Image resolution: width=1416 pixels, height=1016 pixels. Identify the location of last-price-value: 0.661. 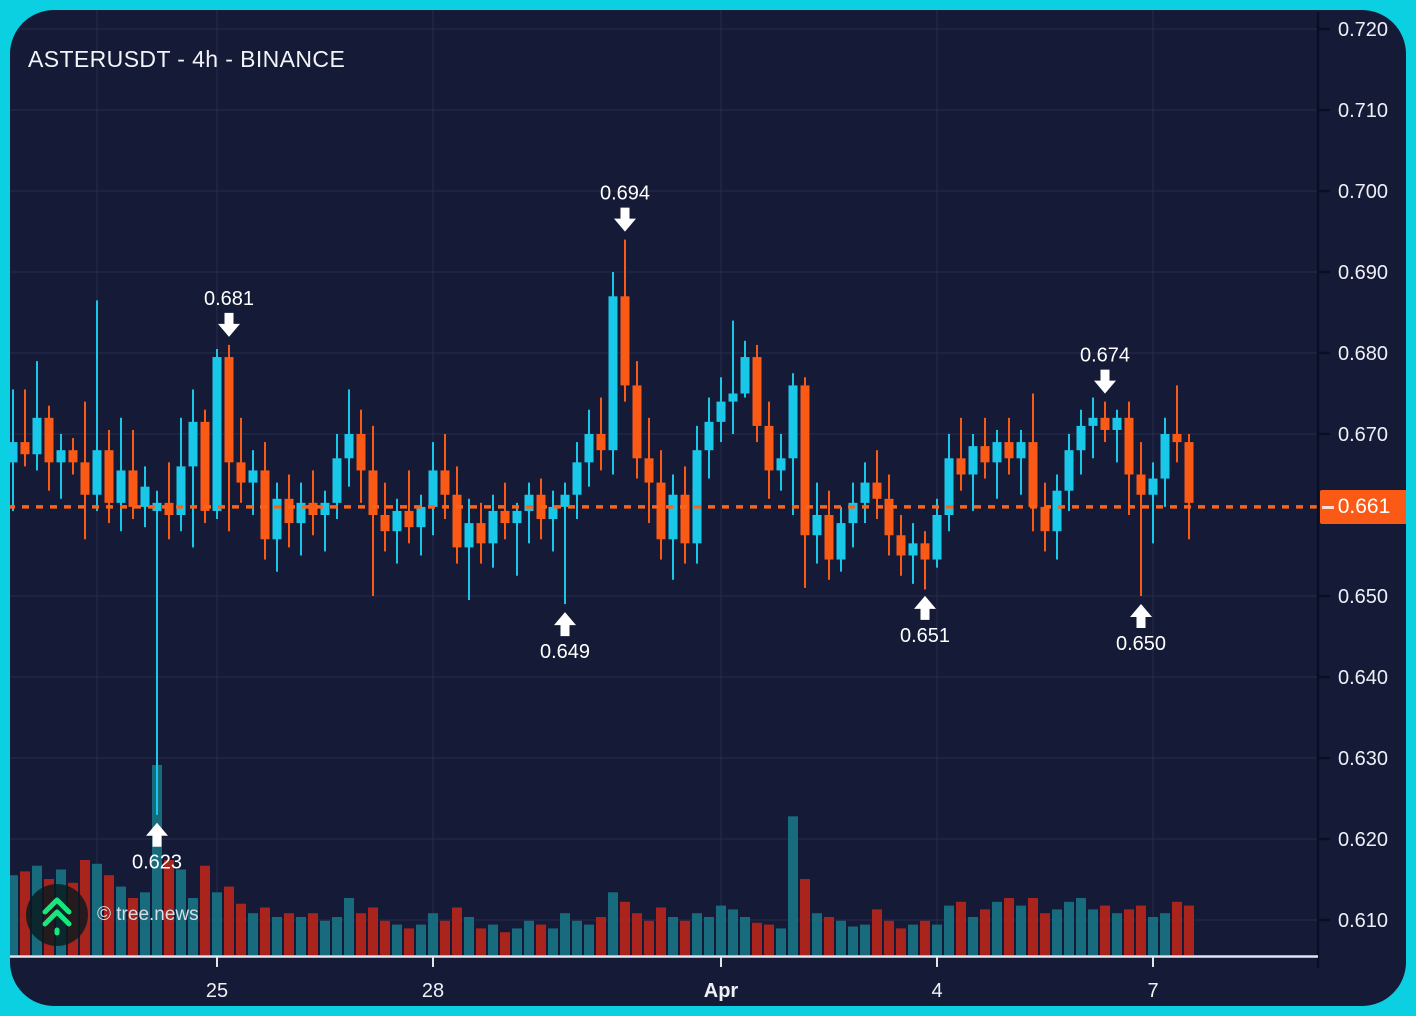
(1364, 506).